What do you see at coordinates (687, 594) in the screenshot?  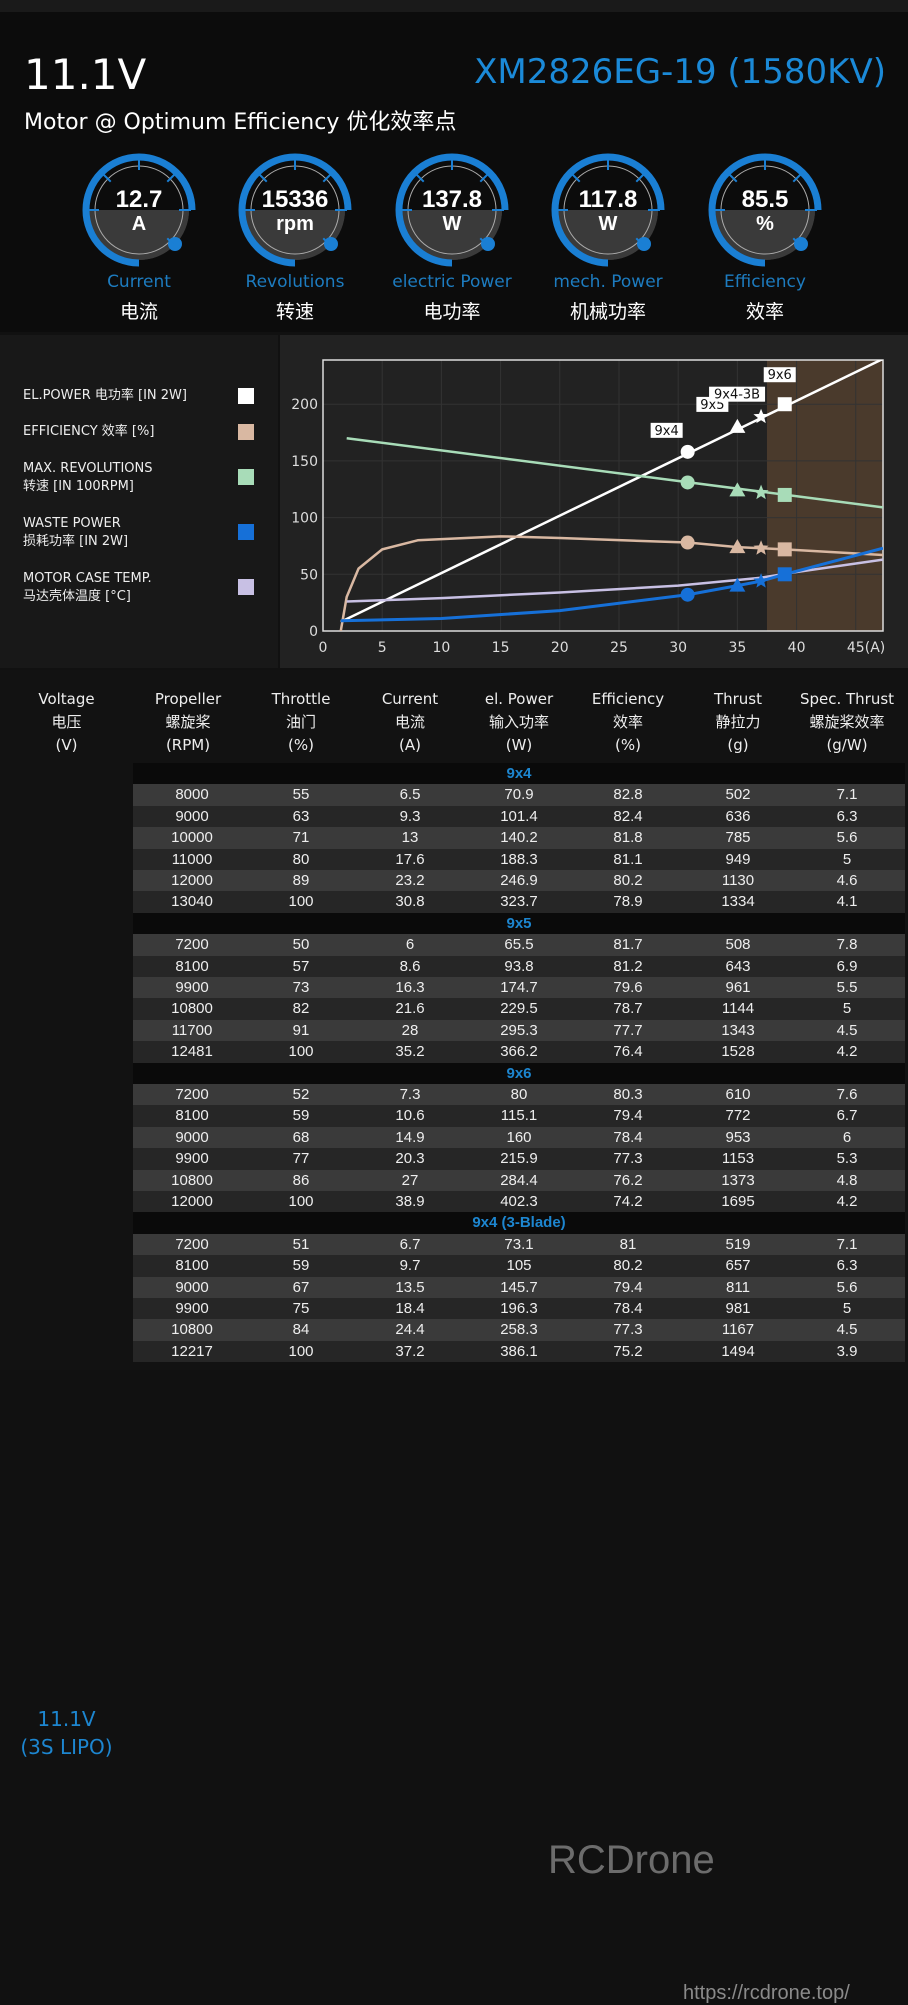 I see `marker-circle` at bounding box center [687, 594].